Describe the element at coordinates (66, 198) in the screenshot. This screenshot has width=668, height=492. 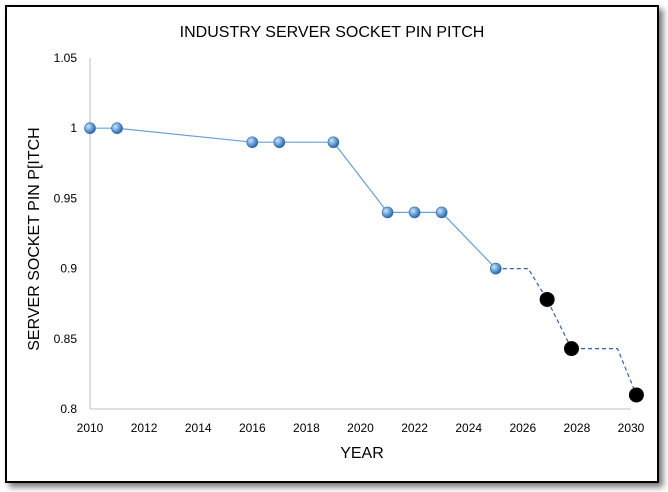
I see `y-tick-label: 0.95` at that location.